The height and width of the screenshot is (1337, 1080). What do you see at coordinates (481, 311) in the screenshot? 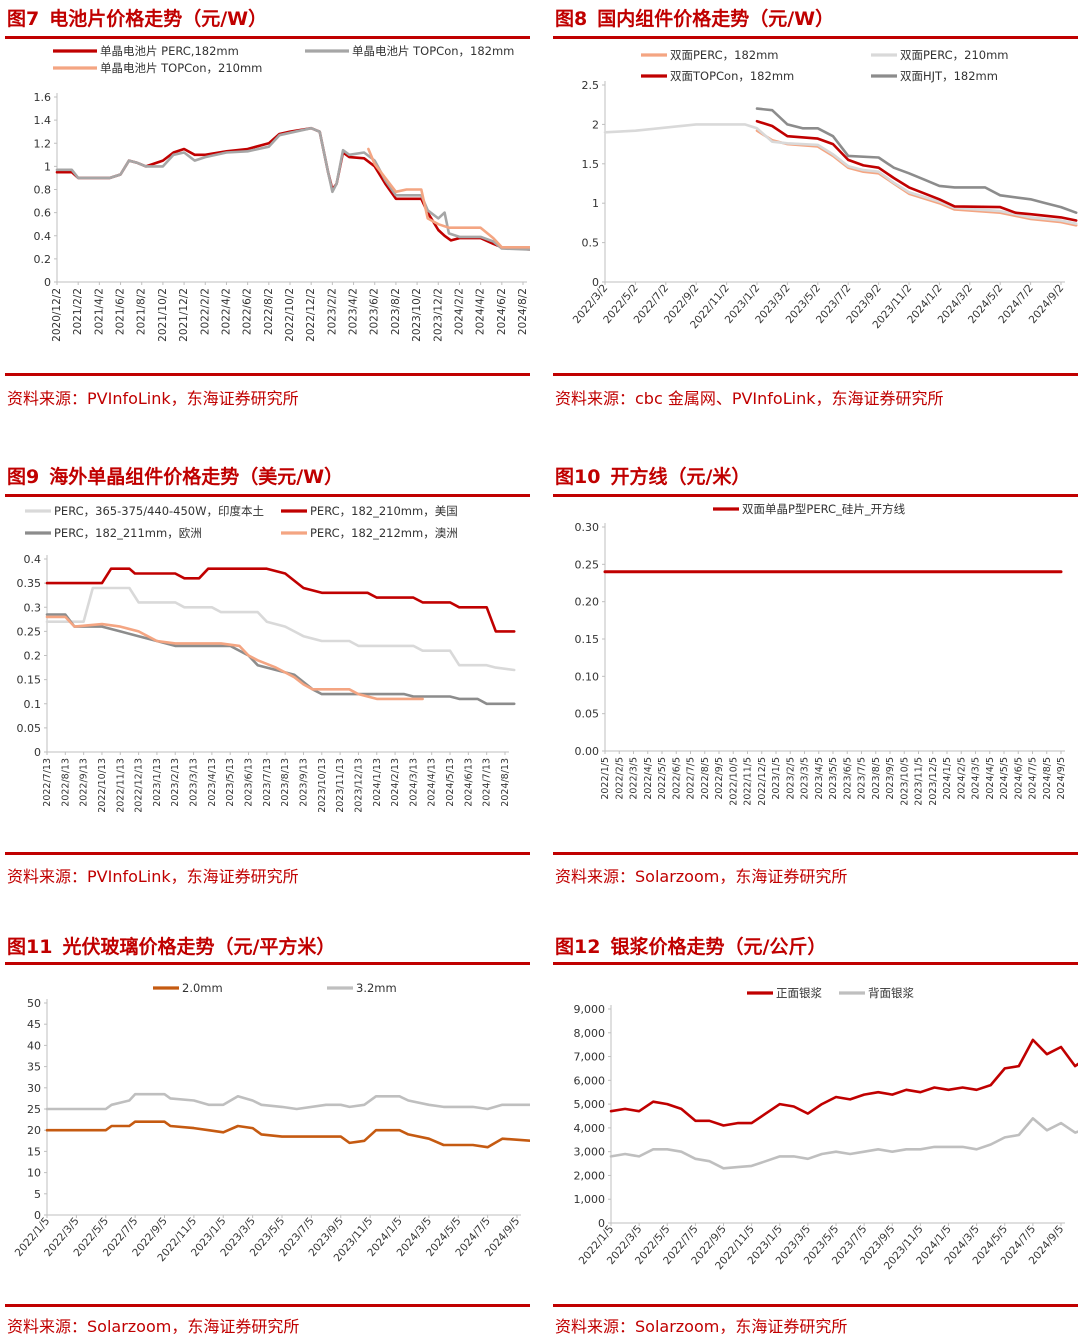
I see `x-tick-label: 2024/4/2` at bounding box center [481, 311].